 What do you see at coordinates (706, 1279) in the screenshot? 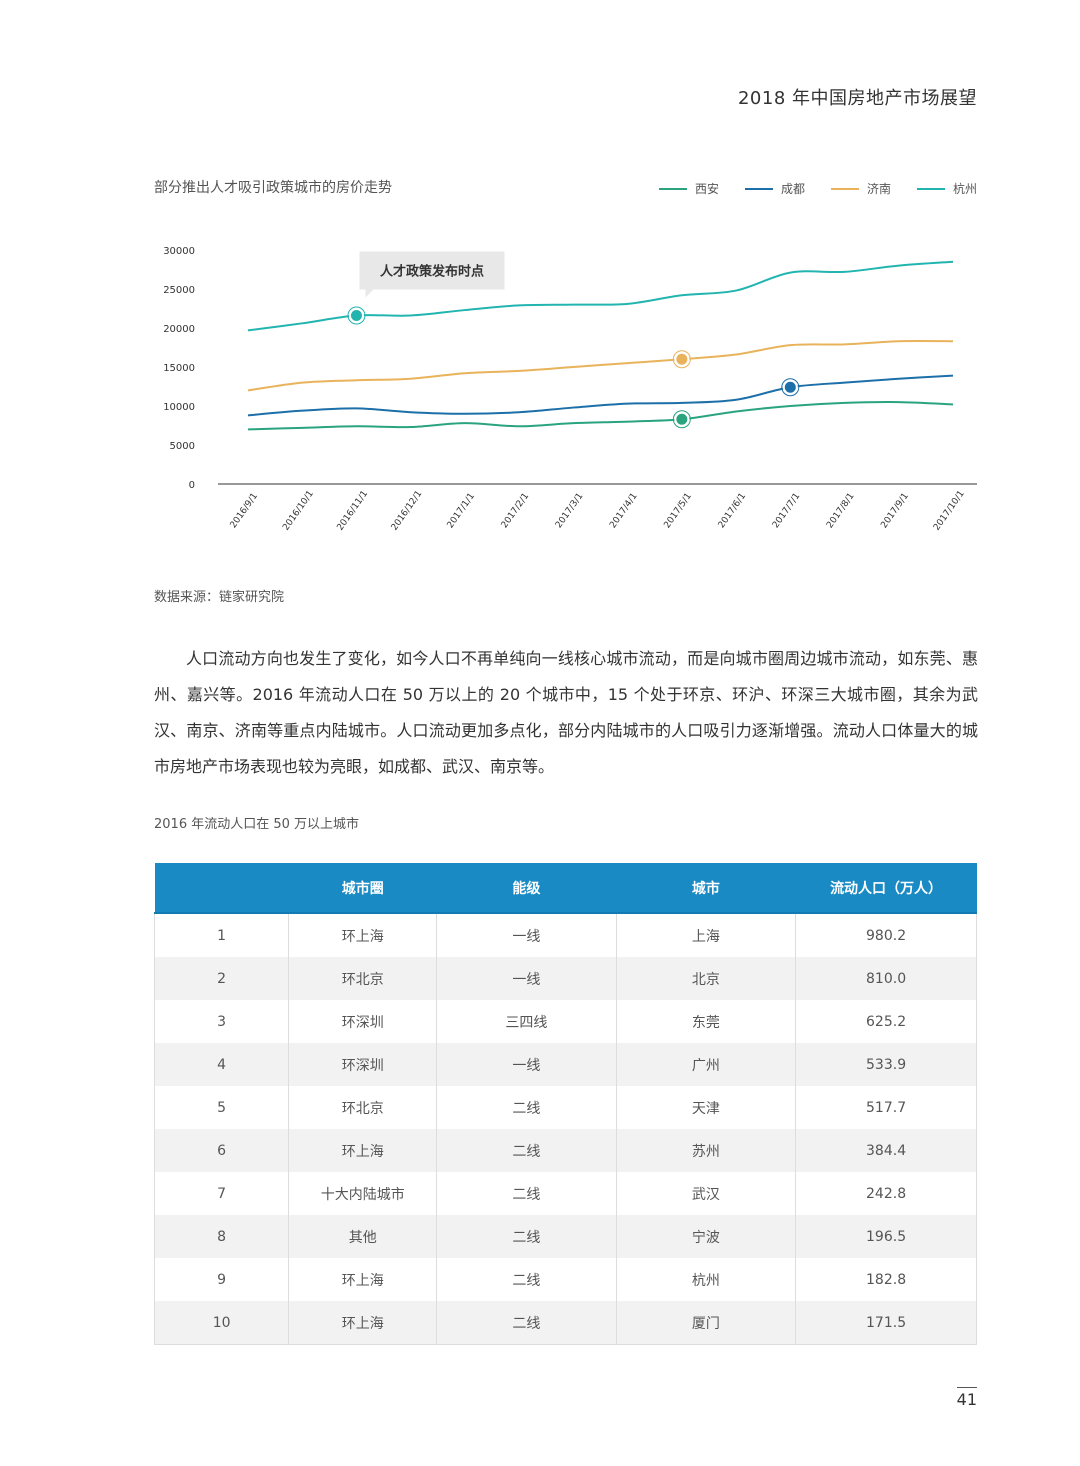
I see `cell-city: 杭州` at bounding box center [706, 1279].